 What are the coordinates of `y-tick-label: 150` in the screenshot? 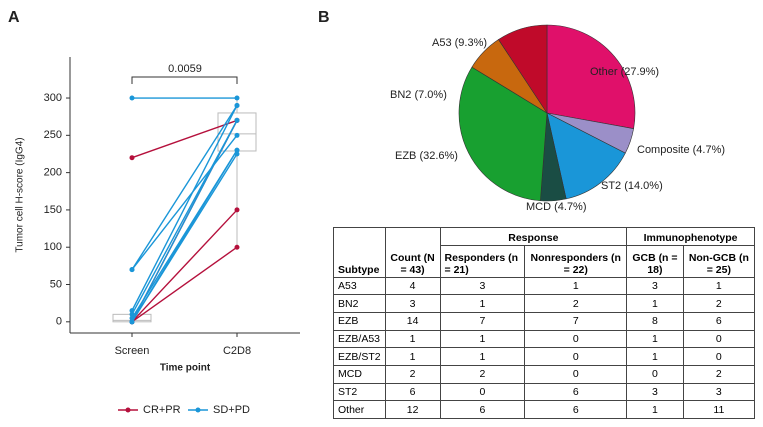 It's located at (53, 210).